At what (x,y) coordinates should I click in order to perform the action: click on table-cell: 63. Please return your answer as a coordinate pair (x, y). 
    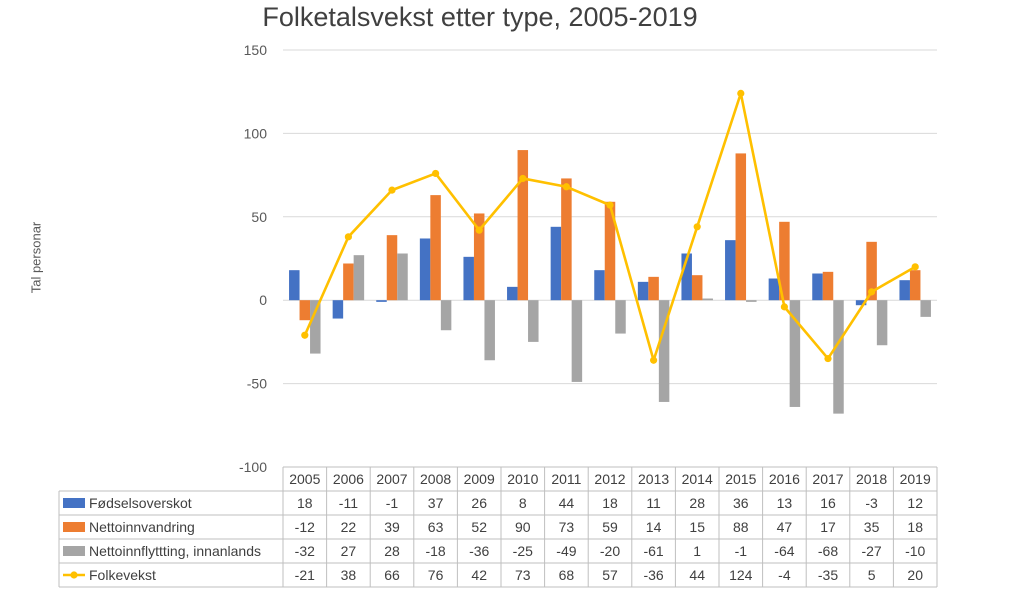
    Looking at the image, I should click on (436, 527).